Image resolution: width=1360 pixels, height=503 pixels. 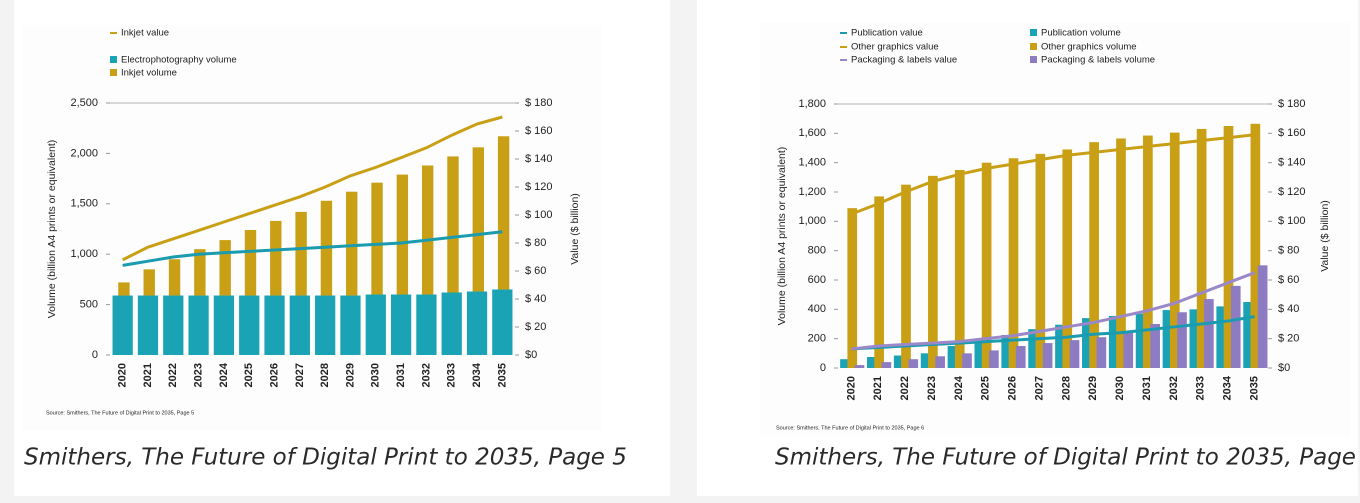 What do you see at coordinates (817, 251) in the screenshot?
I see `y-tick-label: 800` at bounding box center [817, 251].